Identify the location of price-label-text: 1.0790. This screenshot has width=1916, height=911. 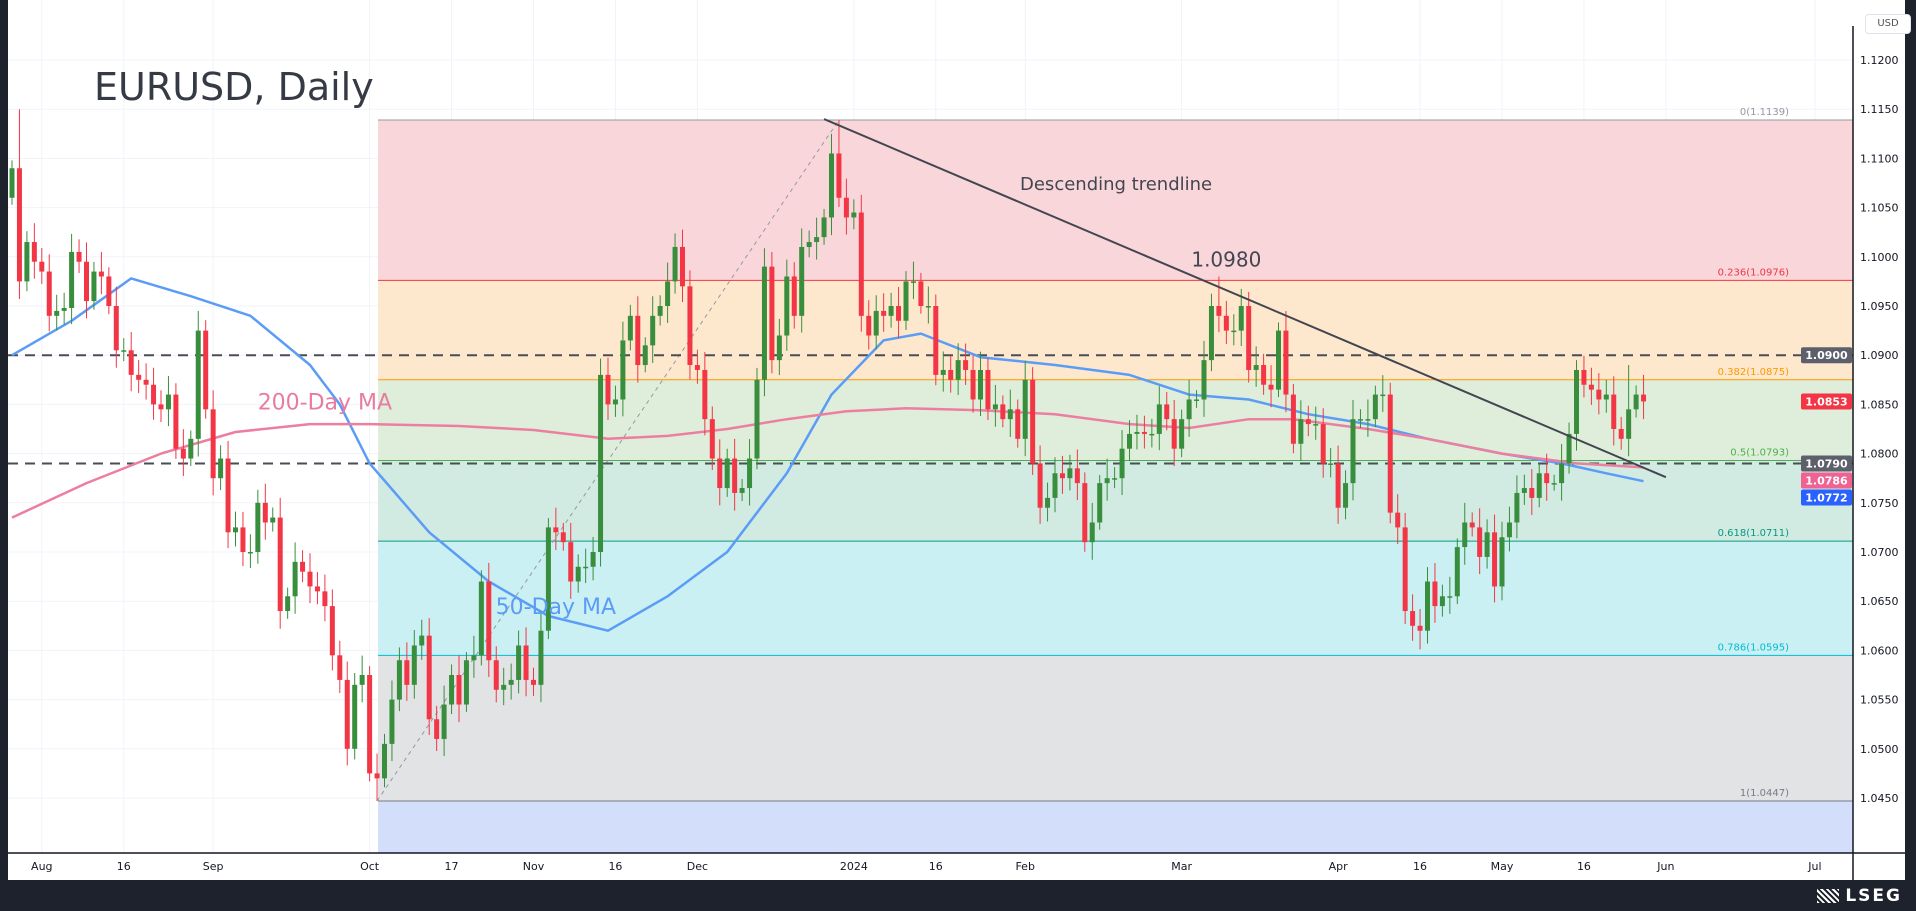
(1826, 463).